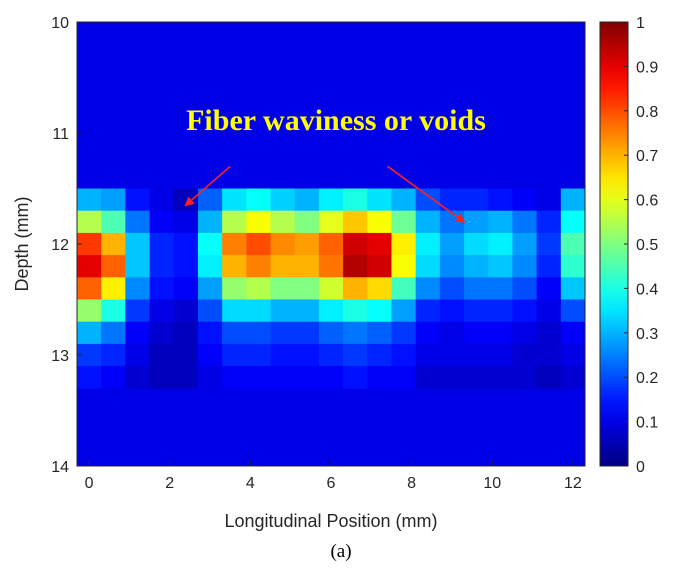 This screenshot has height=576, width=677. Describe the element at coordinates (335, 163) in the screenshot. I see `annotations: Fiber waviness or voids` at that location.